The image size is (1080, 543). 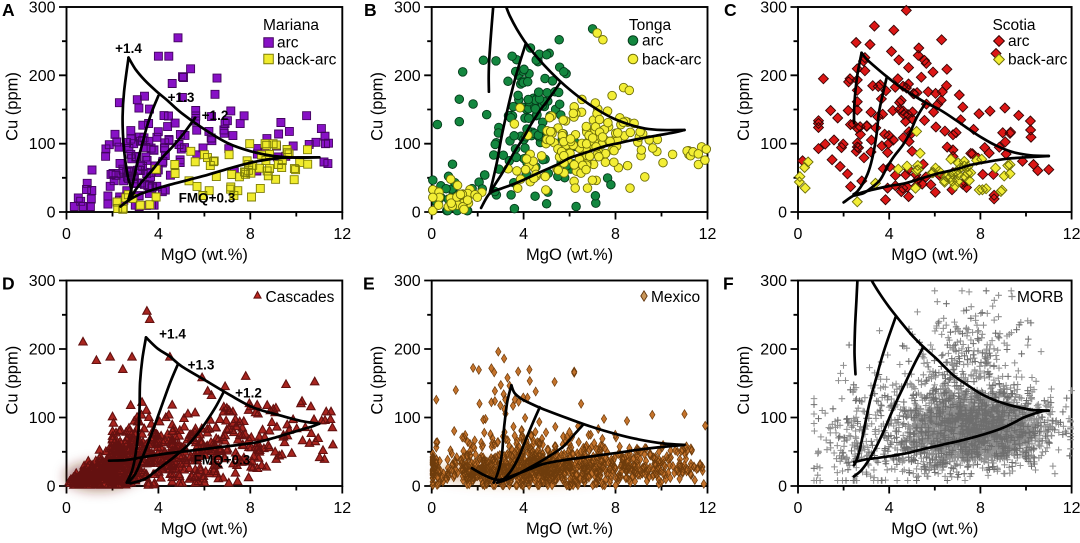 What do you see at coordinates (300, 297) in the screenshot?
I see `svg-text: Cascades` at bounding box center [300, 297].